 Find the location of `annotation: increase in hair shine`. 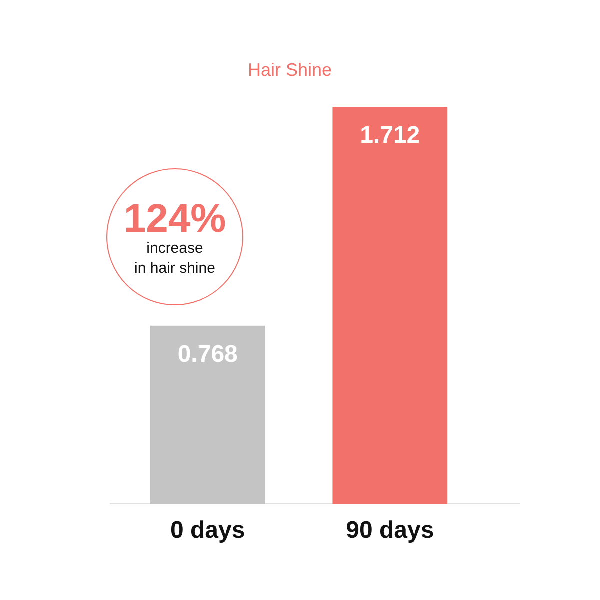

annotation: increase in hair shine is located at coordinates (175, 258).